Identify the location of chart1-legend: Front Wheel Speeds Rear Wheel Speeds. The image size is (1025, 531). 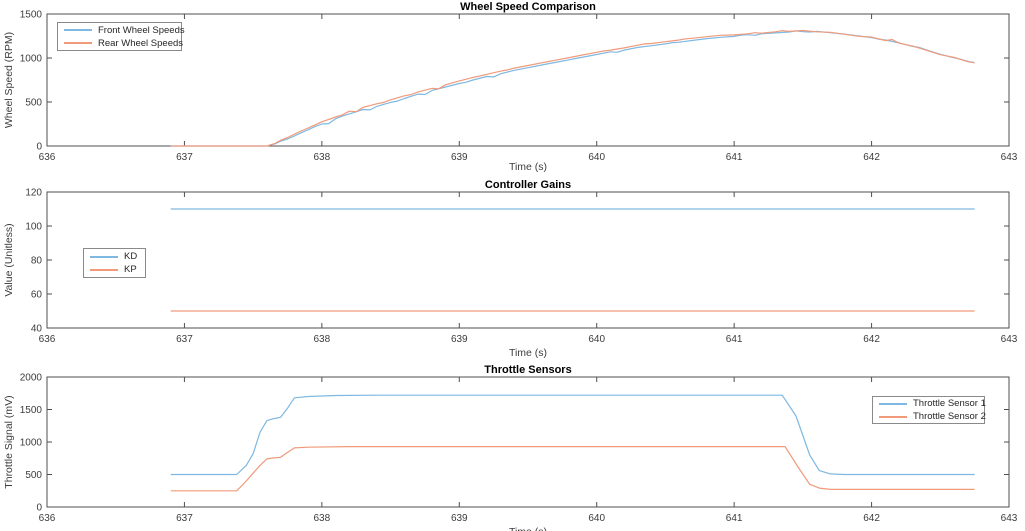
(121, 36).